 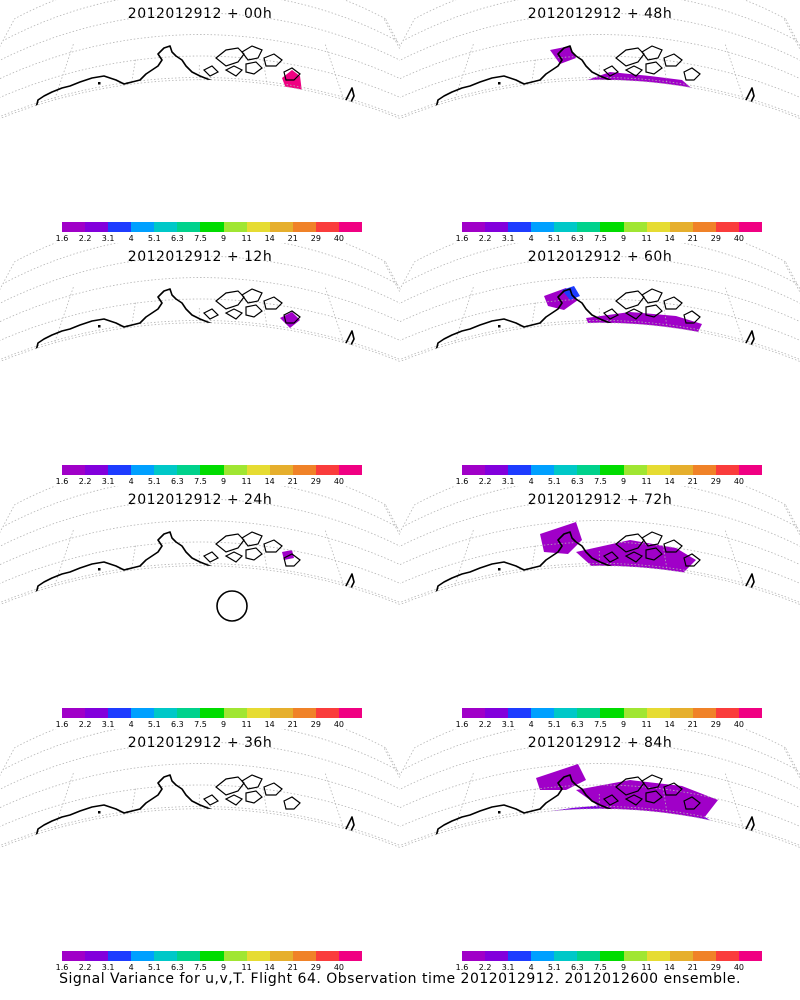 What do you see at coordinates (200, 743) in the screenshot?
I see `panel-title: 2012012912 + 36h` at bounding box center [200, 743].